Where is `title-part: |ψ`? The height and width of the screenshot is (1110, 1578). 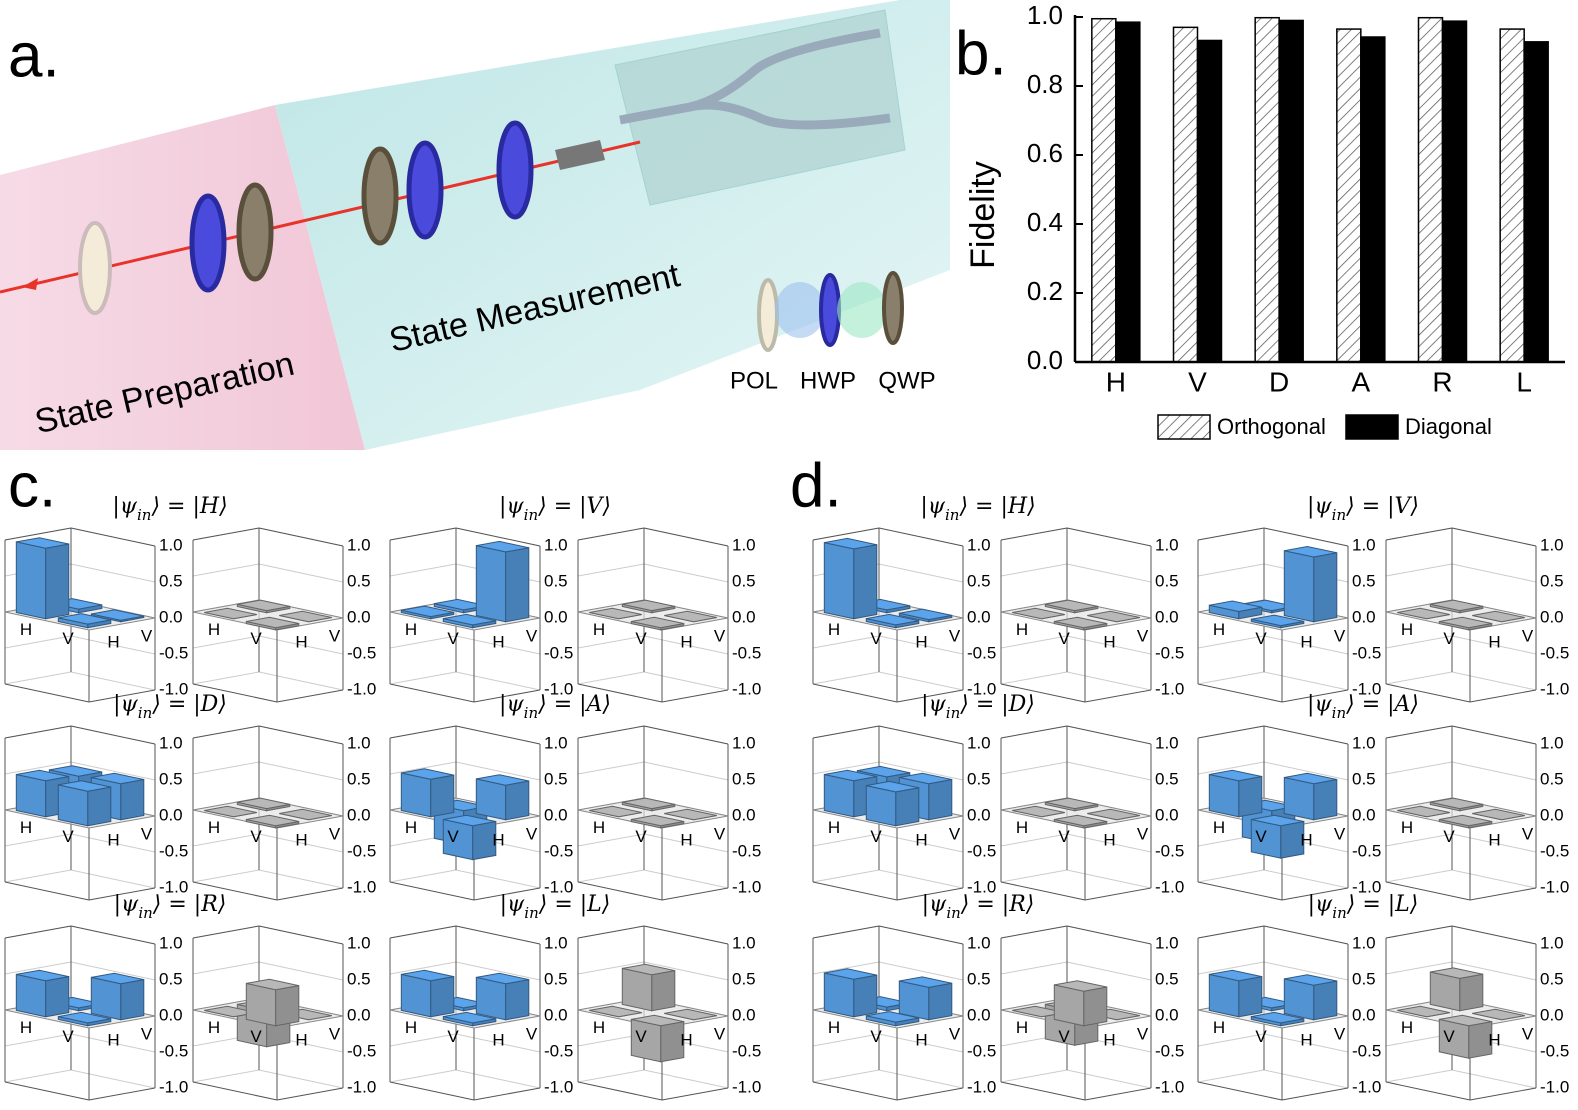 title-part: |ψ is located at coordinates (512, 904).